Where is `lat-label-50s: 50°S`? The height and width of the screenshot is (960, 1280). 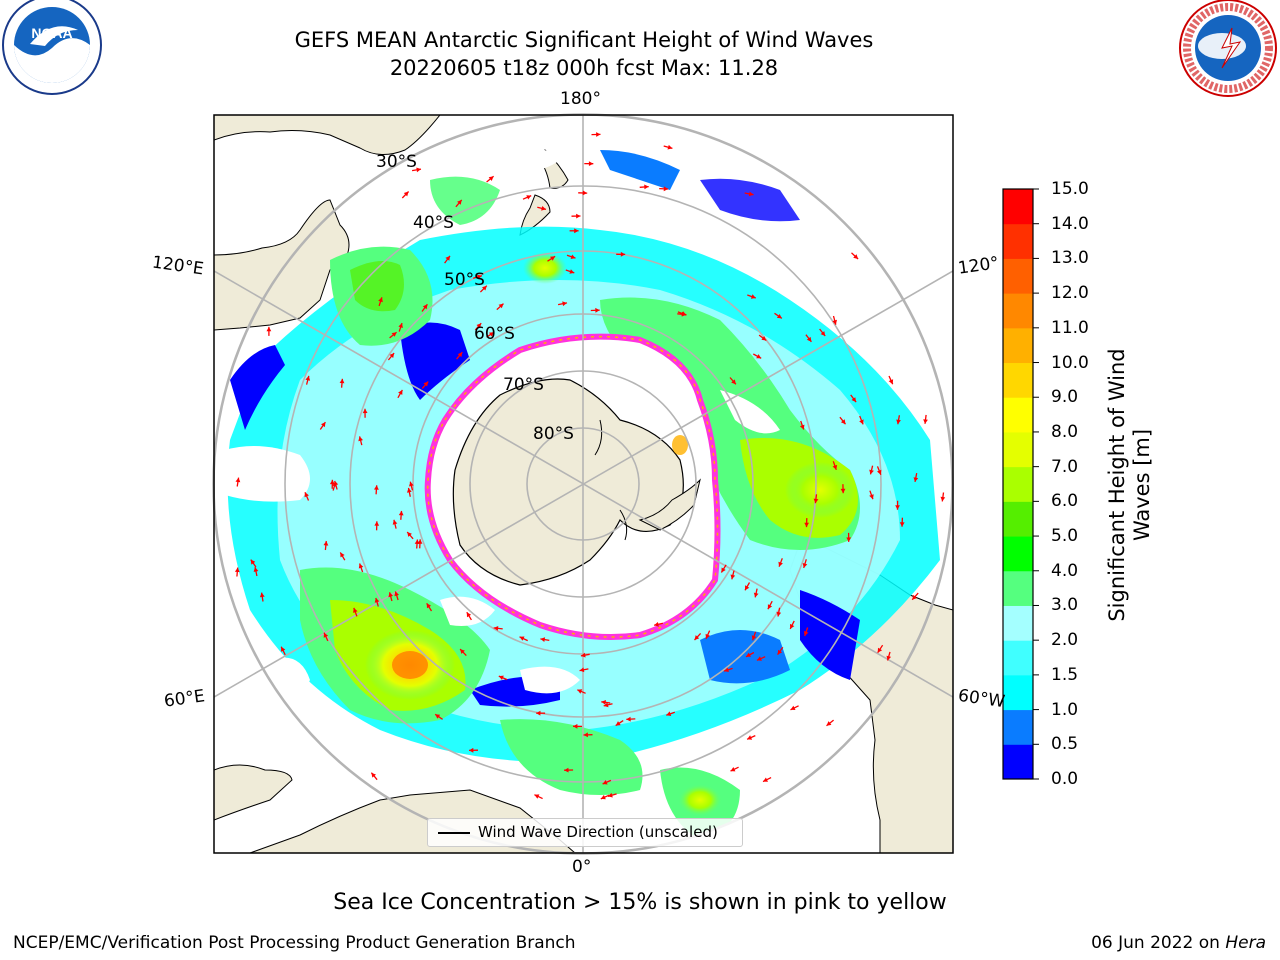 lat-label-50s: 50°S is located at coordinates (464, 280).